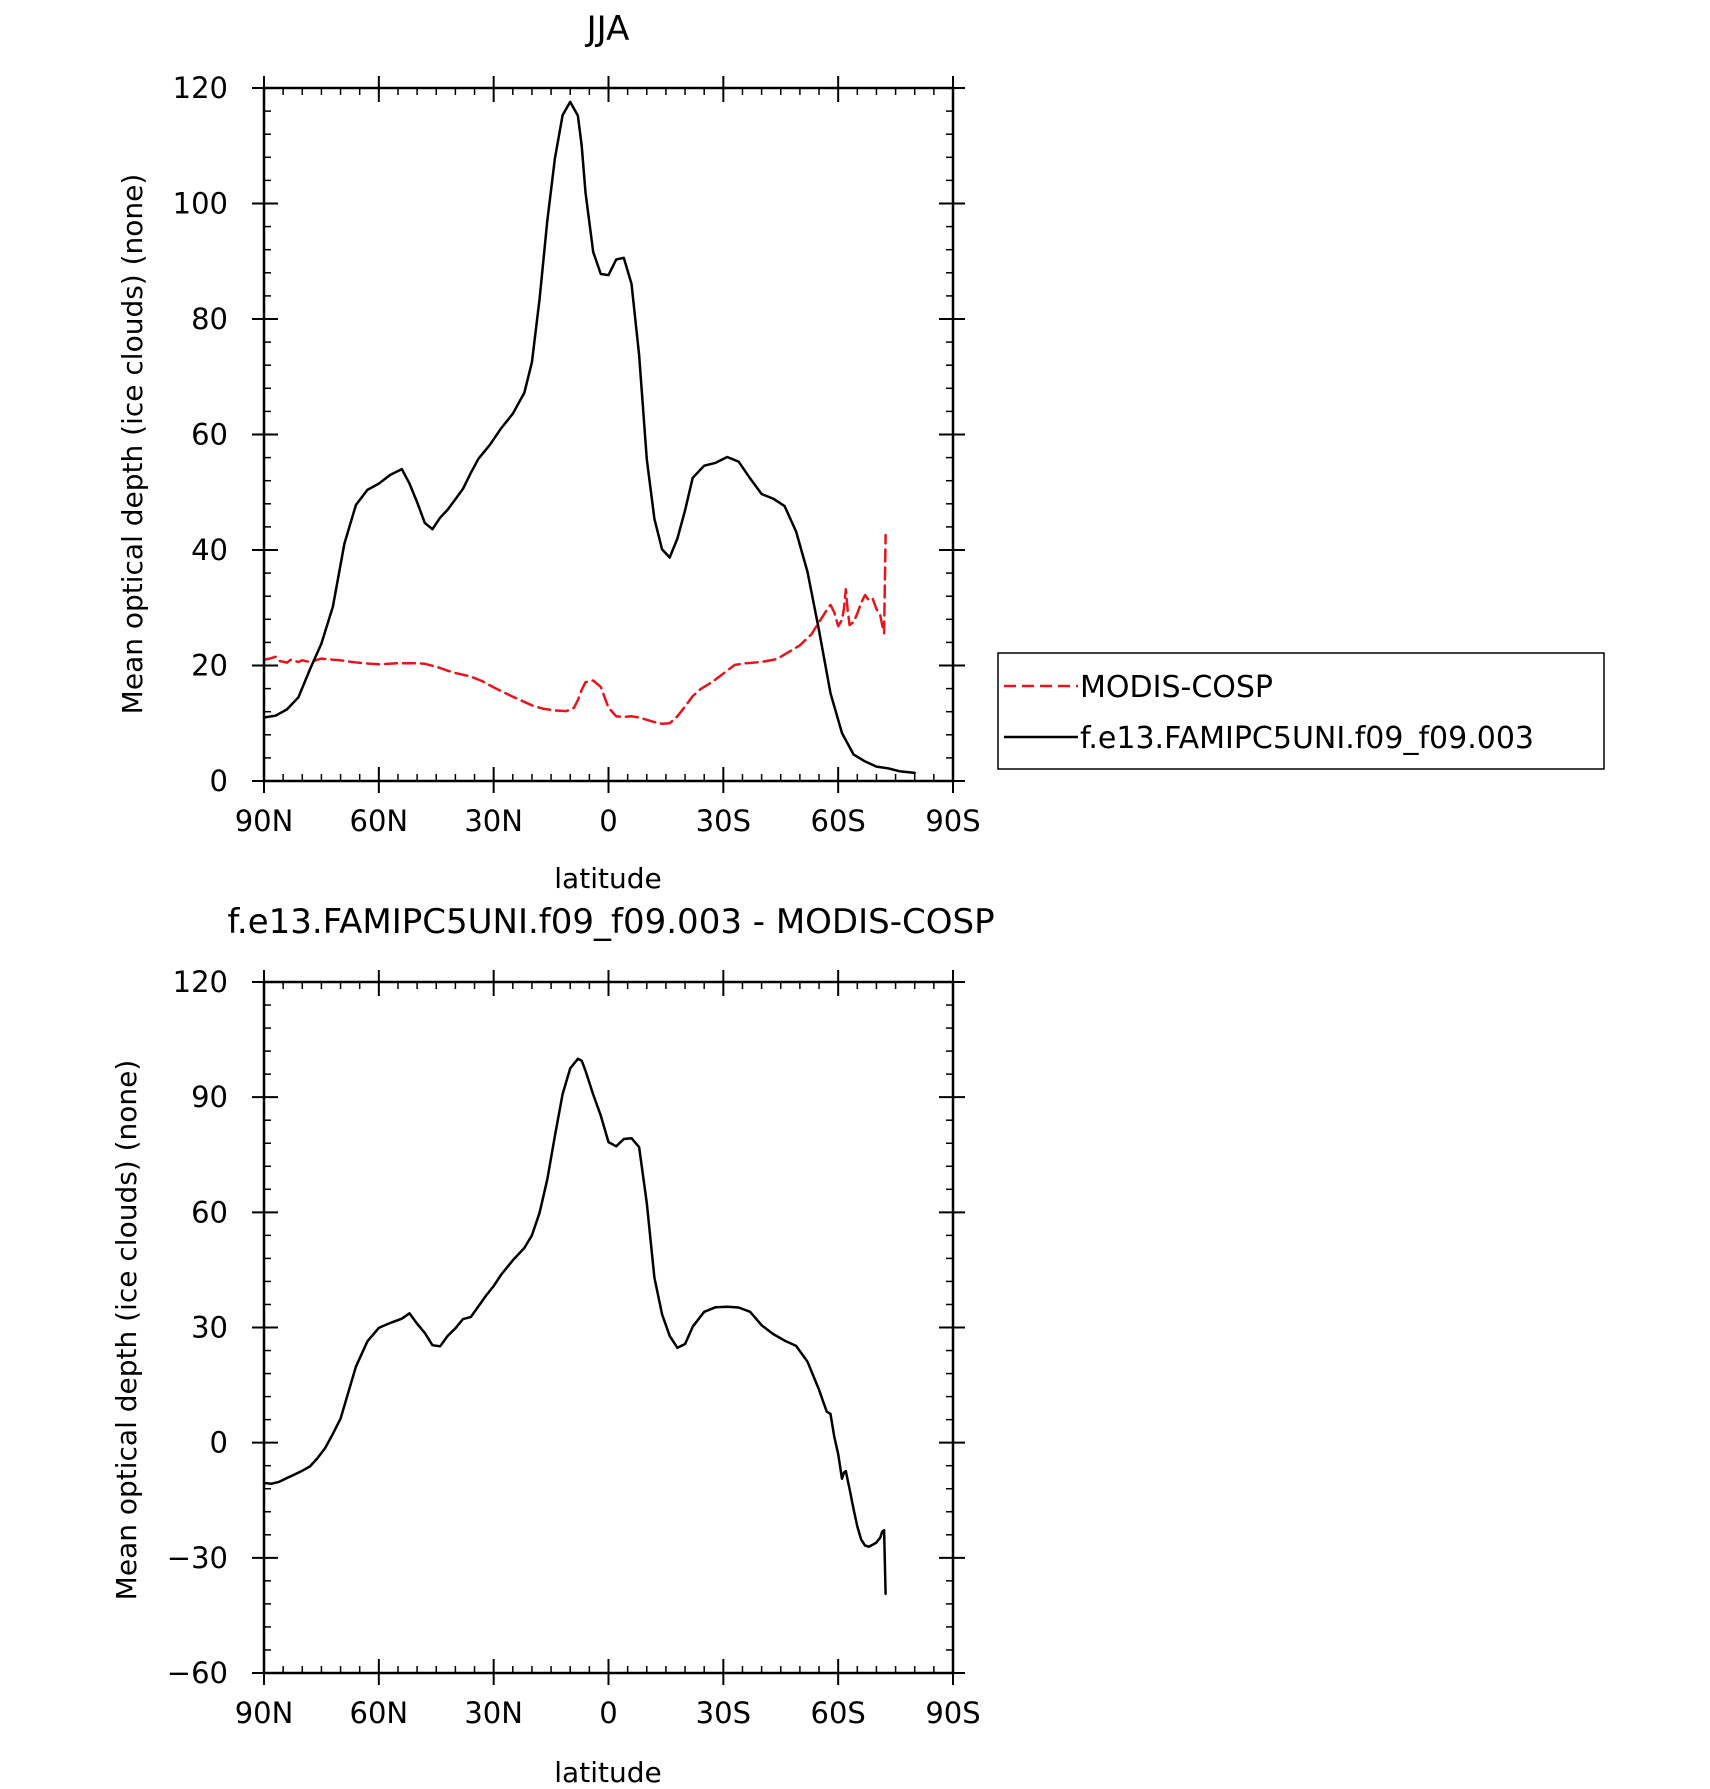 This screenshot has height=1789, width=1710. Describe the element at coordinates (209, 1097) in the screenshot. I see `y-tick-label: 90` at that location.